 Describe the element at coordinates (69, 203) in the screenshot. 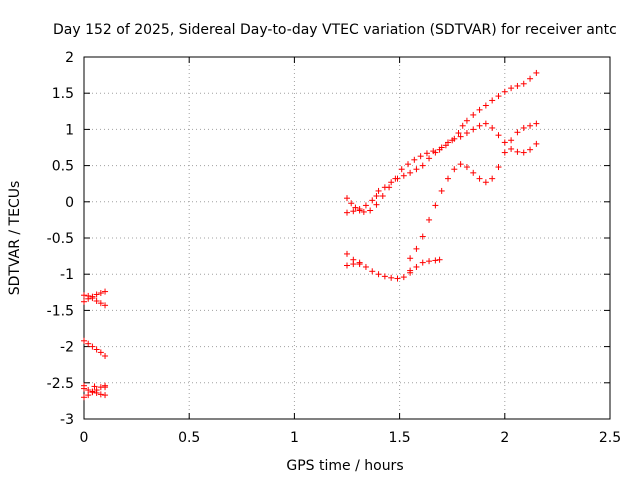

I see `y-tick-label: 0` at that location.